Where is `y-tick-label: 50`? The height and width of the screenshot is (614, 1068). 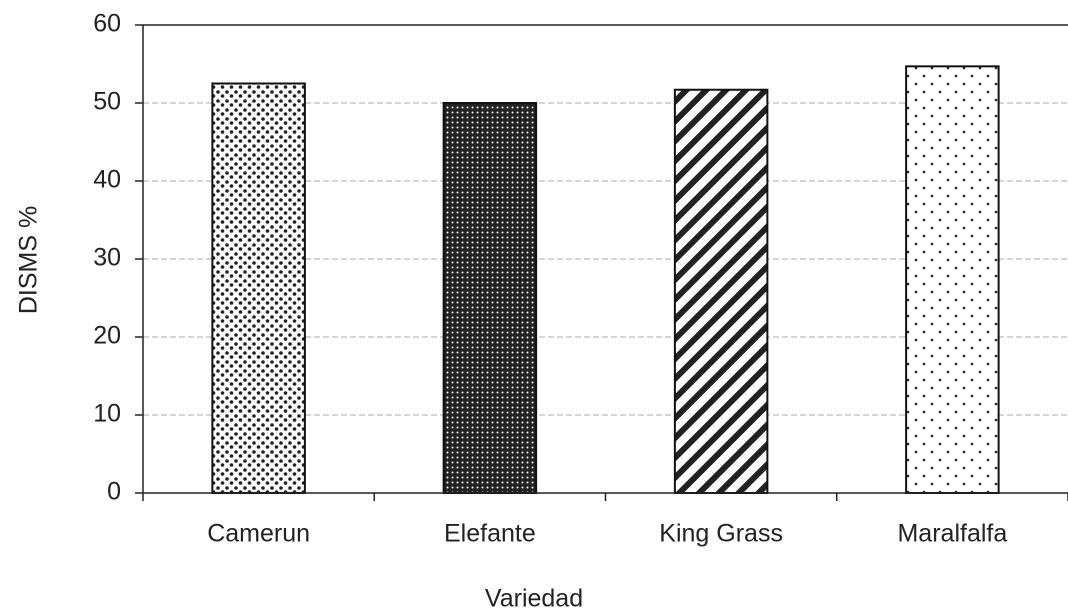 y-tick-label: 50 is located at coordinates (107, 102).